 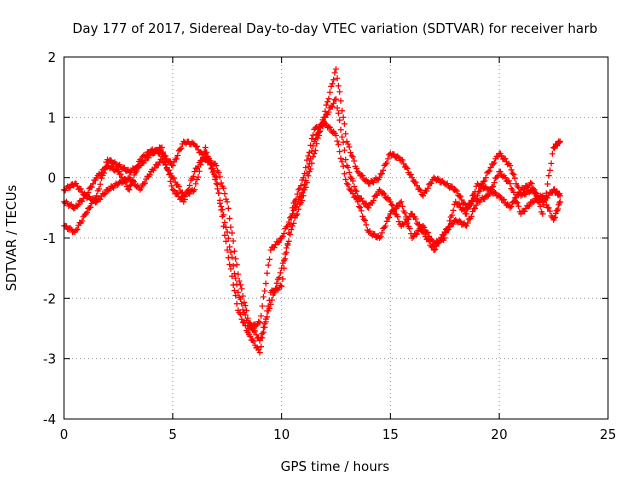 I want to click on x-tick-label: 15, so click(x=390, y=435).